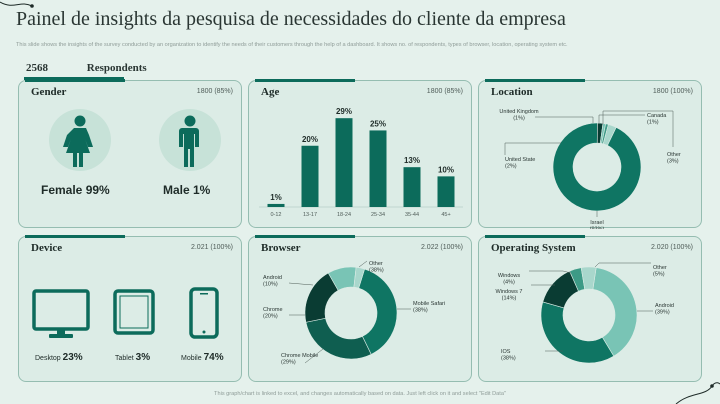 The width and height of the screenshot is (720, 404). Describe the element at coordinates (310, 215) in the screenshot. I see `age-tick-label: 13-17` at that location.